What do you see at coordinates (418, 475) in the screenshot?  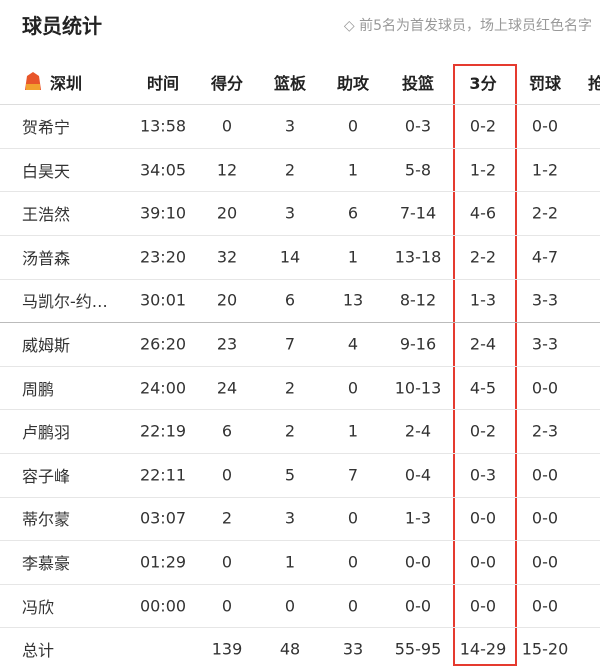 I see `stat-cell: 0-4` at bounding box center [418, 475].